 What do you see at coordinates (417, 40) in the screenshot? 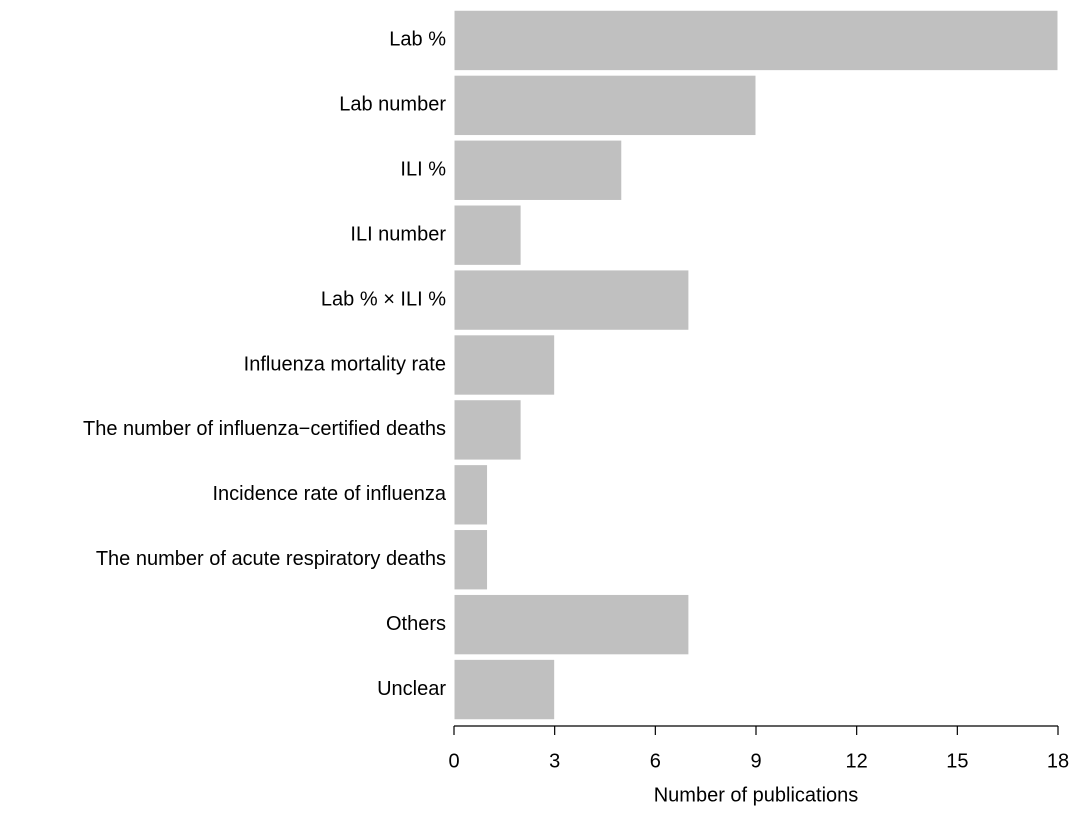
I see `y-tick-label: Lab %` at bounding box center [417, 40].